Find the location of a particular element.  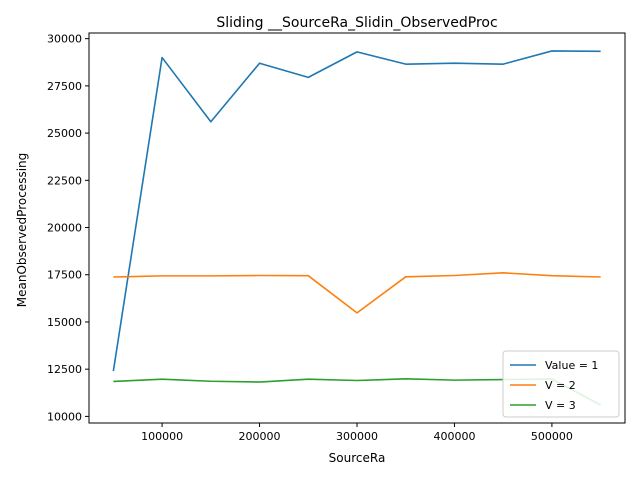

chart-title: Sliding __SourceRa_Slidin_ObservedProc is located at coordinates (356, 23).